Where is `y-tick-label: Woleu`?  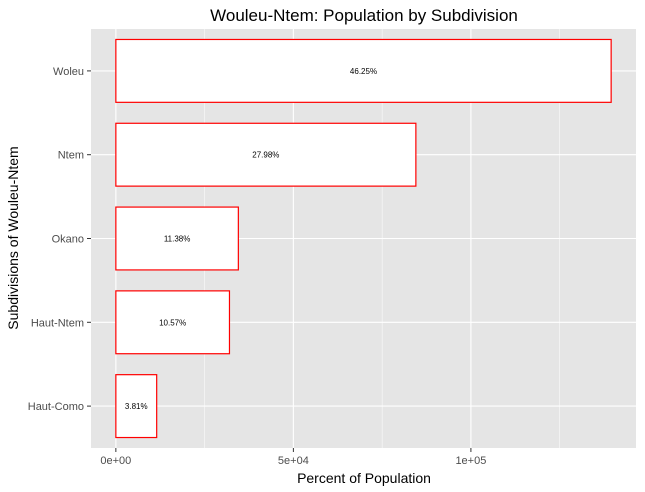 y-tick-label: Woleu is located at coordinates (68, 72).